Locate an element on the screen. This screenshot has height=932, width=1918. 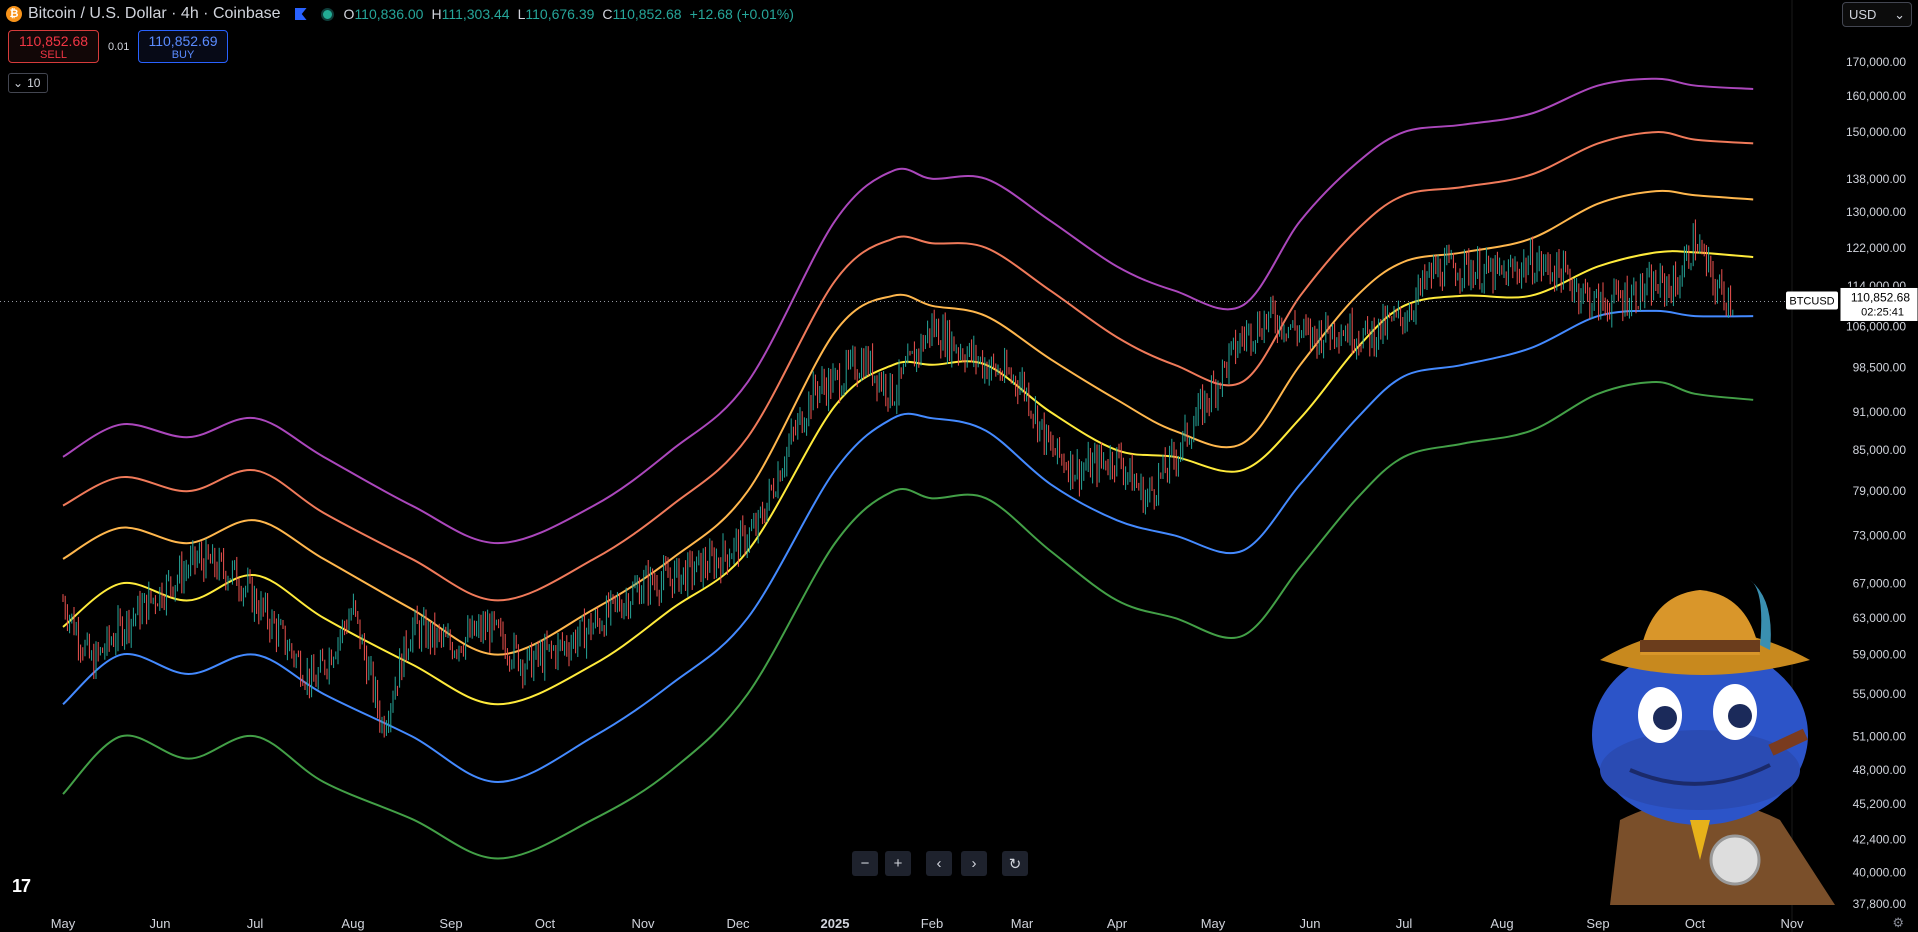
y-tick-label: 130,000.00 is located at coordinates (1876, 212).